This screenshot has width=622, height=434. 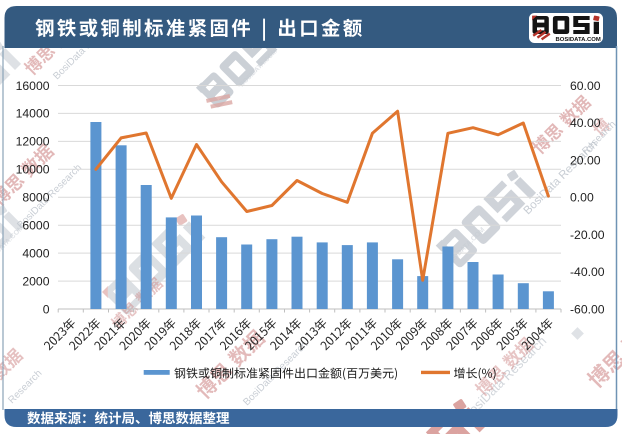 What do you see at coordinates (35, 253) in the screenshot?
I see `svg-text: 4000` at bounding box center [35, 253].